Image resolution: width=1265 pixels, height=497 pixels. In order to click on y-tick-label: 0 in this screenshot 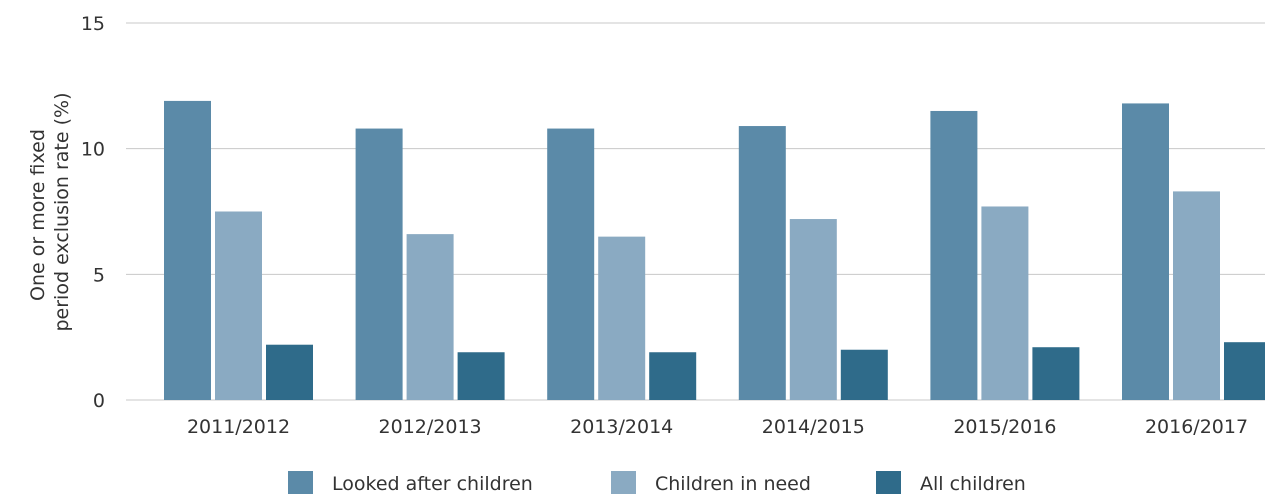, I will do `click(99, 401)`.